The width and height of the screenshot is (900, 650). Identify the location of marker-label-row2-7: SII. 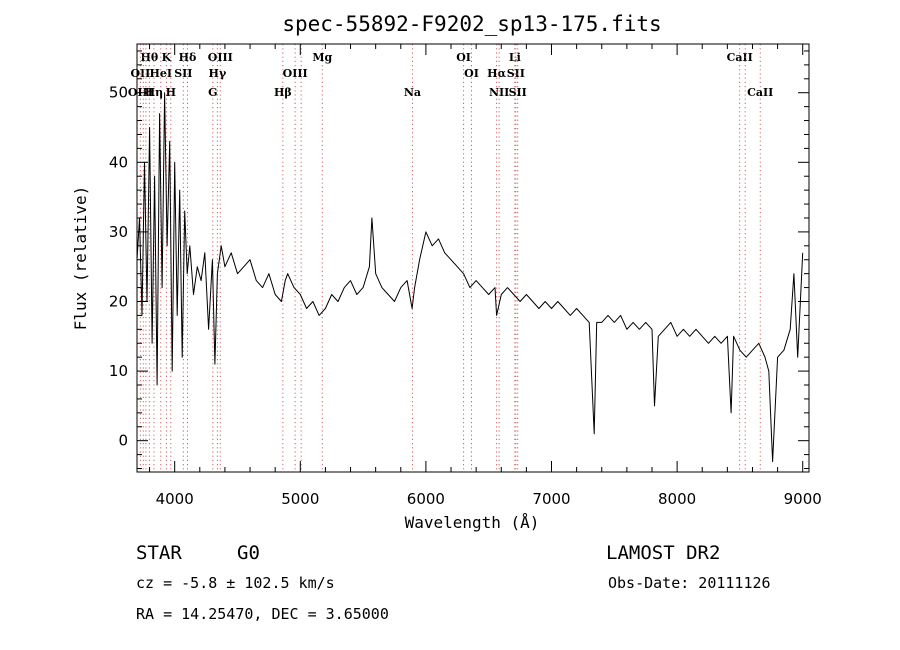
(516, 73).